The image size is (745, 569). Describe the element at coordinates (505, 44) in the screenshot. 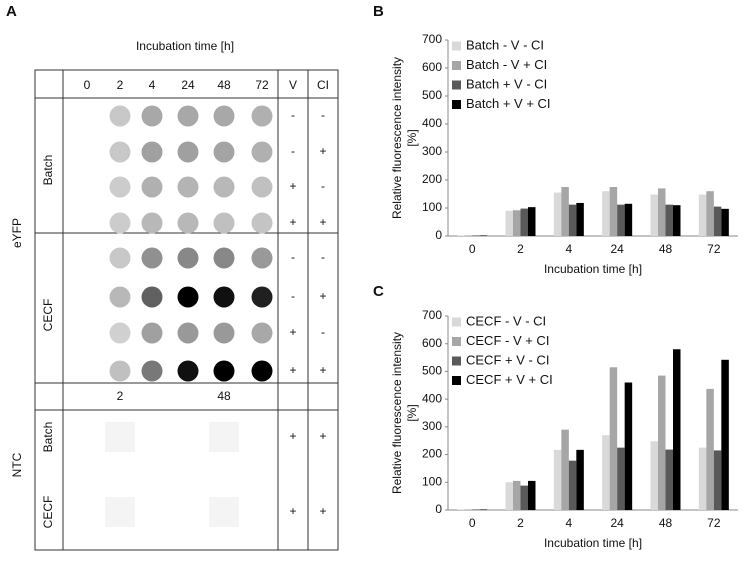

I see `legend-label: Batch - V - CI` at that location.